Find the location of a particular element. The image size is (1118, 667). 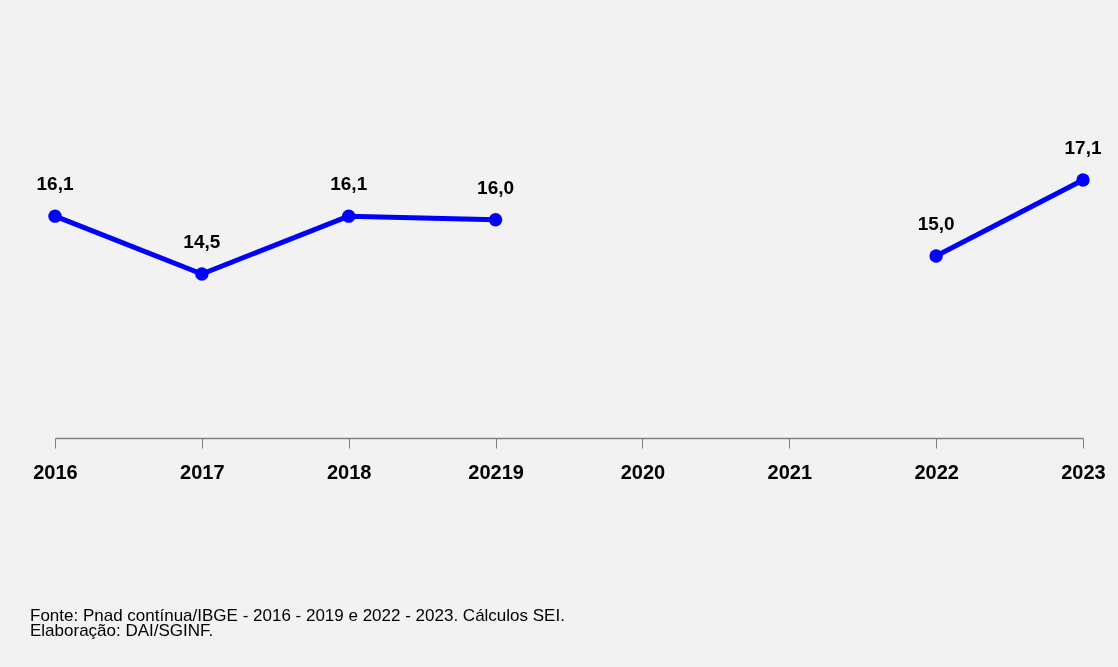

data-label: 17,1 is located at coordinates (1083, 147).